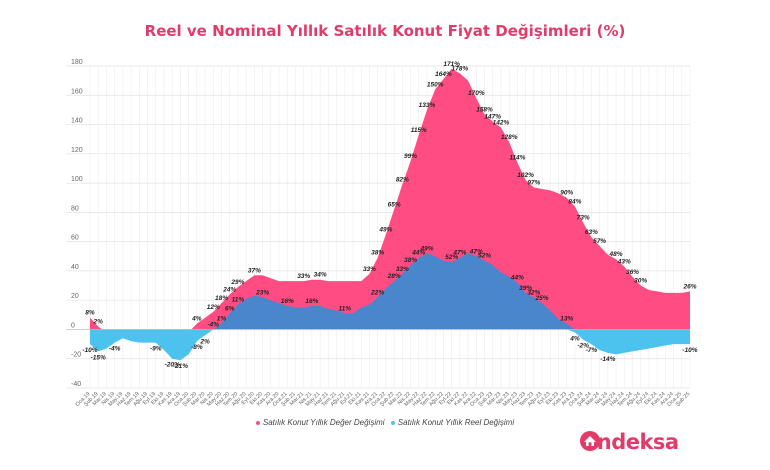 This screenshot has height=470, width=770. I want to click on data-label-nominal: 18%, so click(221, 298).